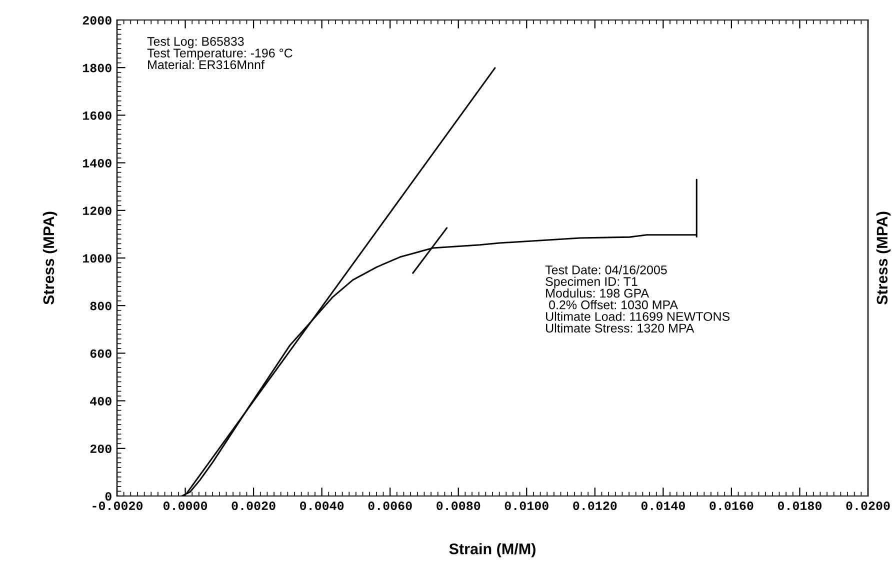  What do you see at coordinates (322, 506) in the screenshot?
I see `x-tick-label: 0.0040` at bounding box center [322, 506].